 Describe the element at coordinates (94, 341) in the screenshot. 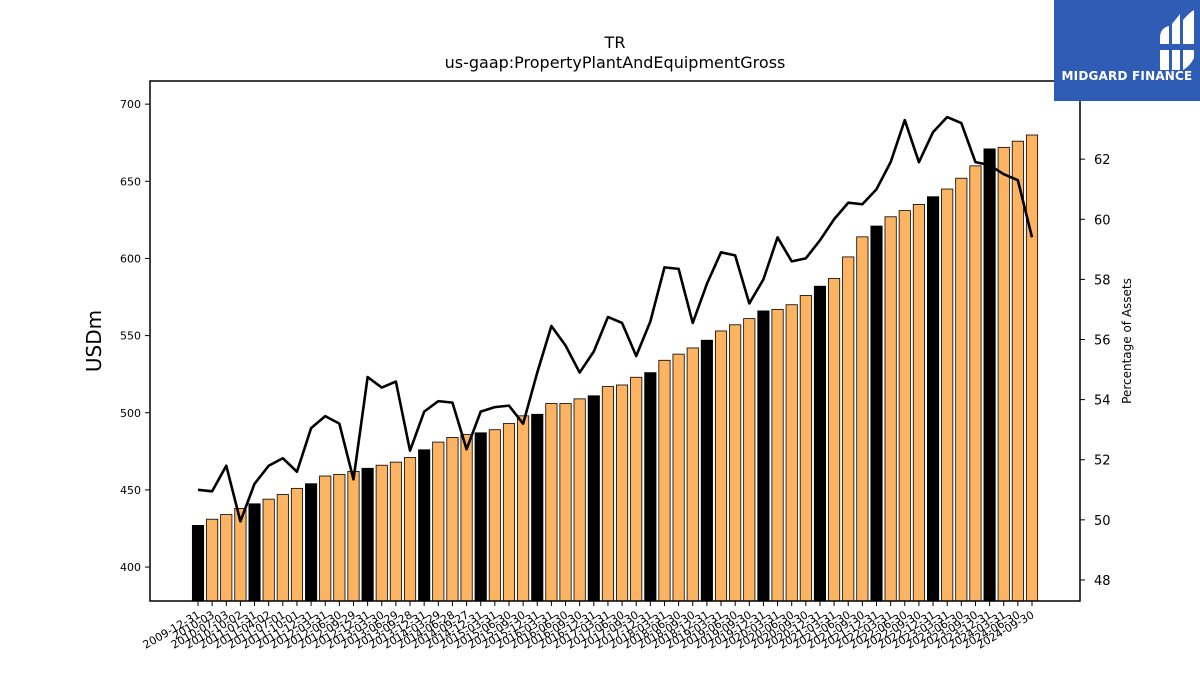

I see `y-axis-title: USDm` at that location.